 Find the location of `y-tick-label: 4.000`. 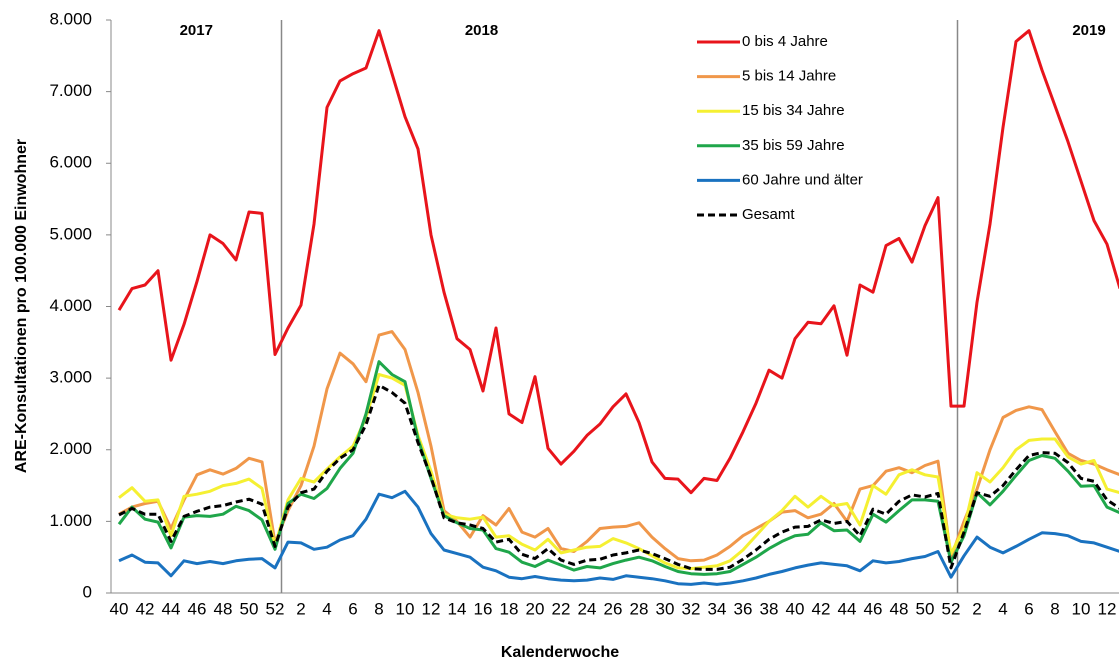

y-tick-label: 4.000 is located at coordinates (70, 305).